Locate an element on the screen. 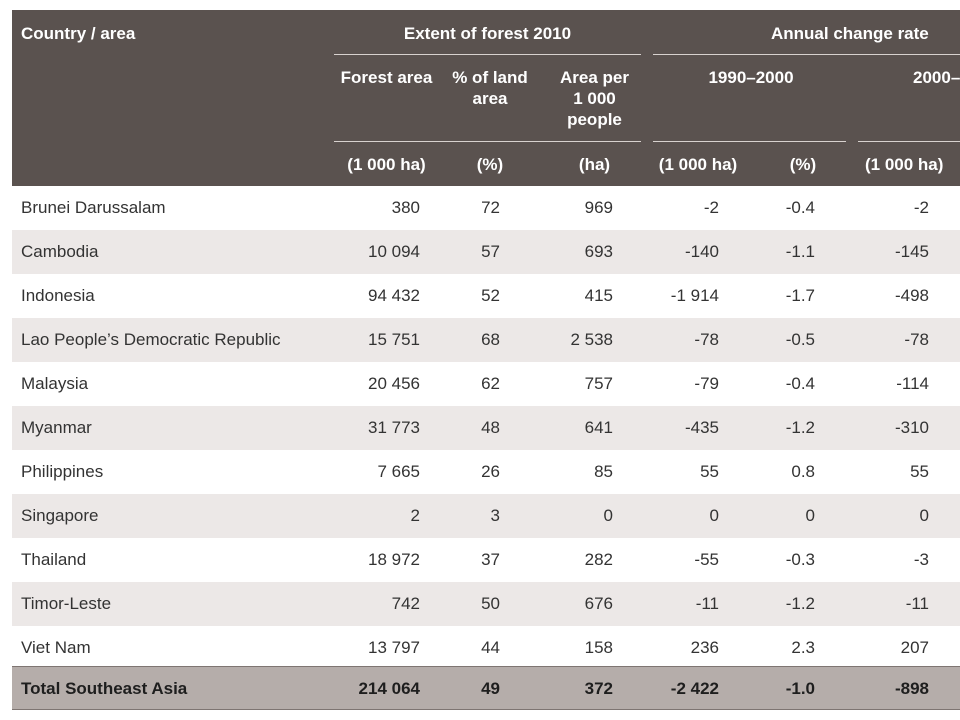 The image size is (960, 720). header-area-per-2: 1 000 is located at coordinates (594, 98).